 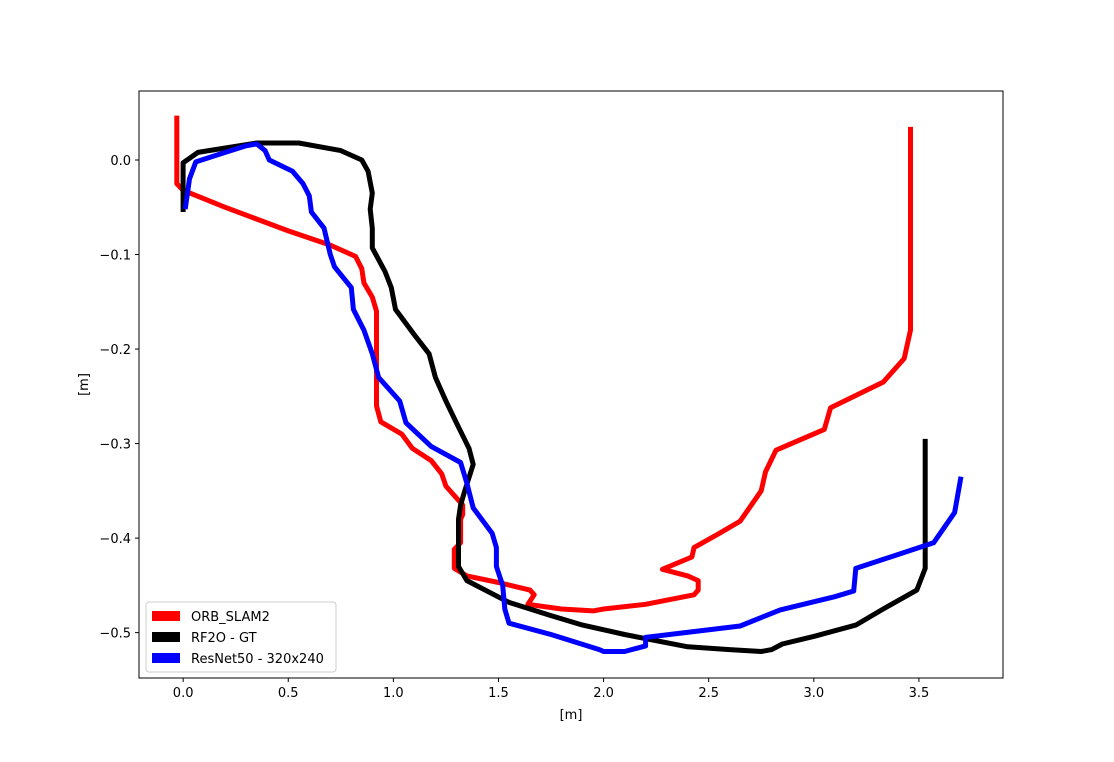 What do you see at coordinates (603, 693) in the screenshot?
I see `x-tick-label: 2.0` at bounding box center [603, 693].